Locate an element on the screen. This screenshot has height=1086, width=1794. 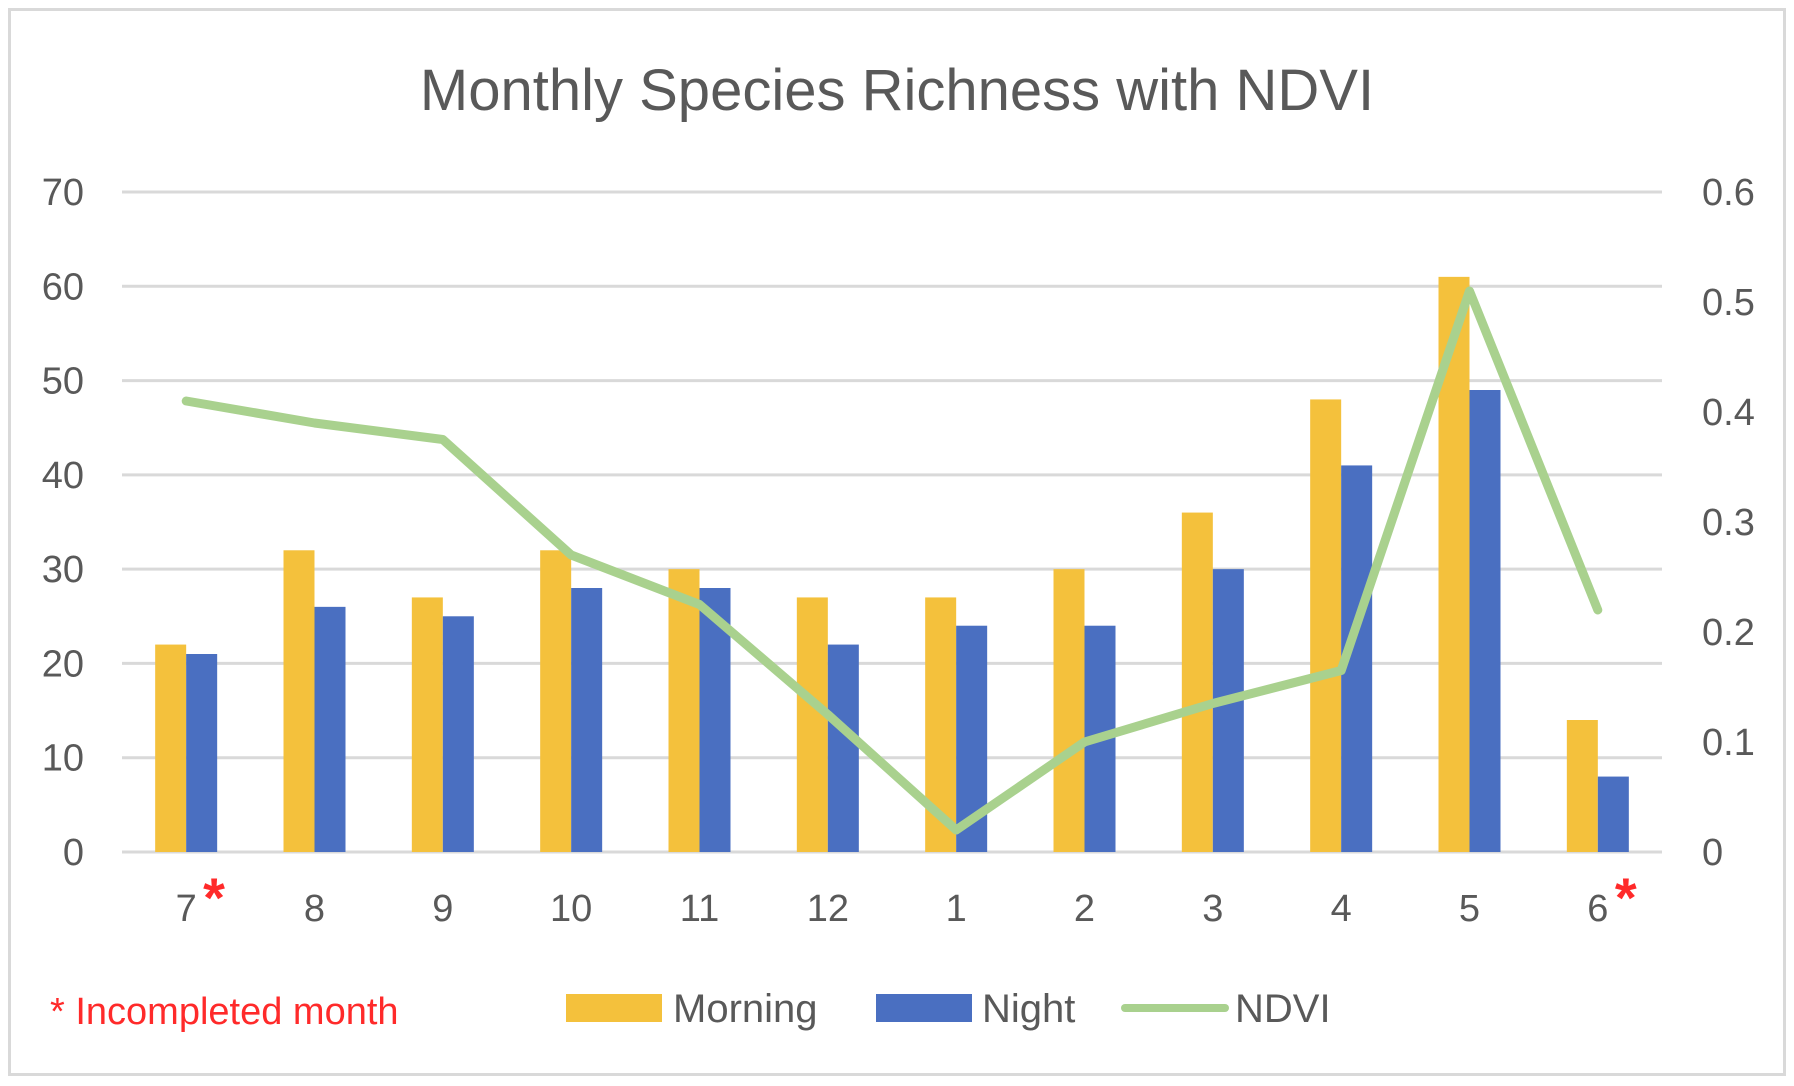
right-axis: 0 0.1 0.2 0.3 0.4 0.5 0.6 is located at coordinates (1728, 523).